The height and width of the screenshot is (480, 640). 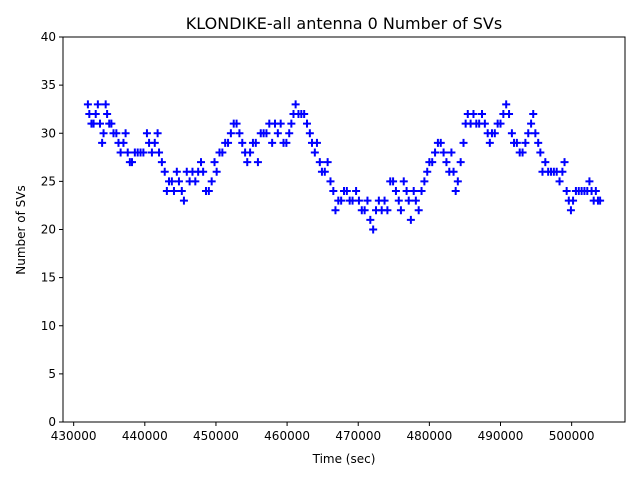 What do you see at coordinates (344, 23) in the screenshot?
I see `chart-title: KLONDIKE-all antenna 0 Number of SVs` at bounding box center [344, 23].